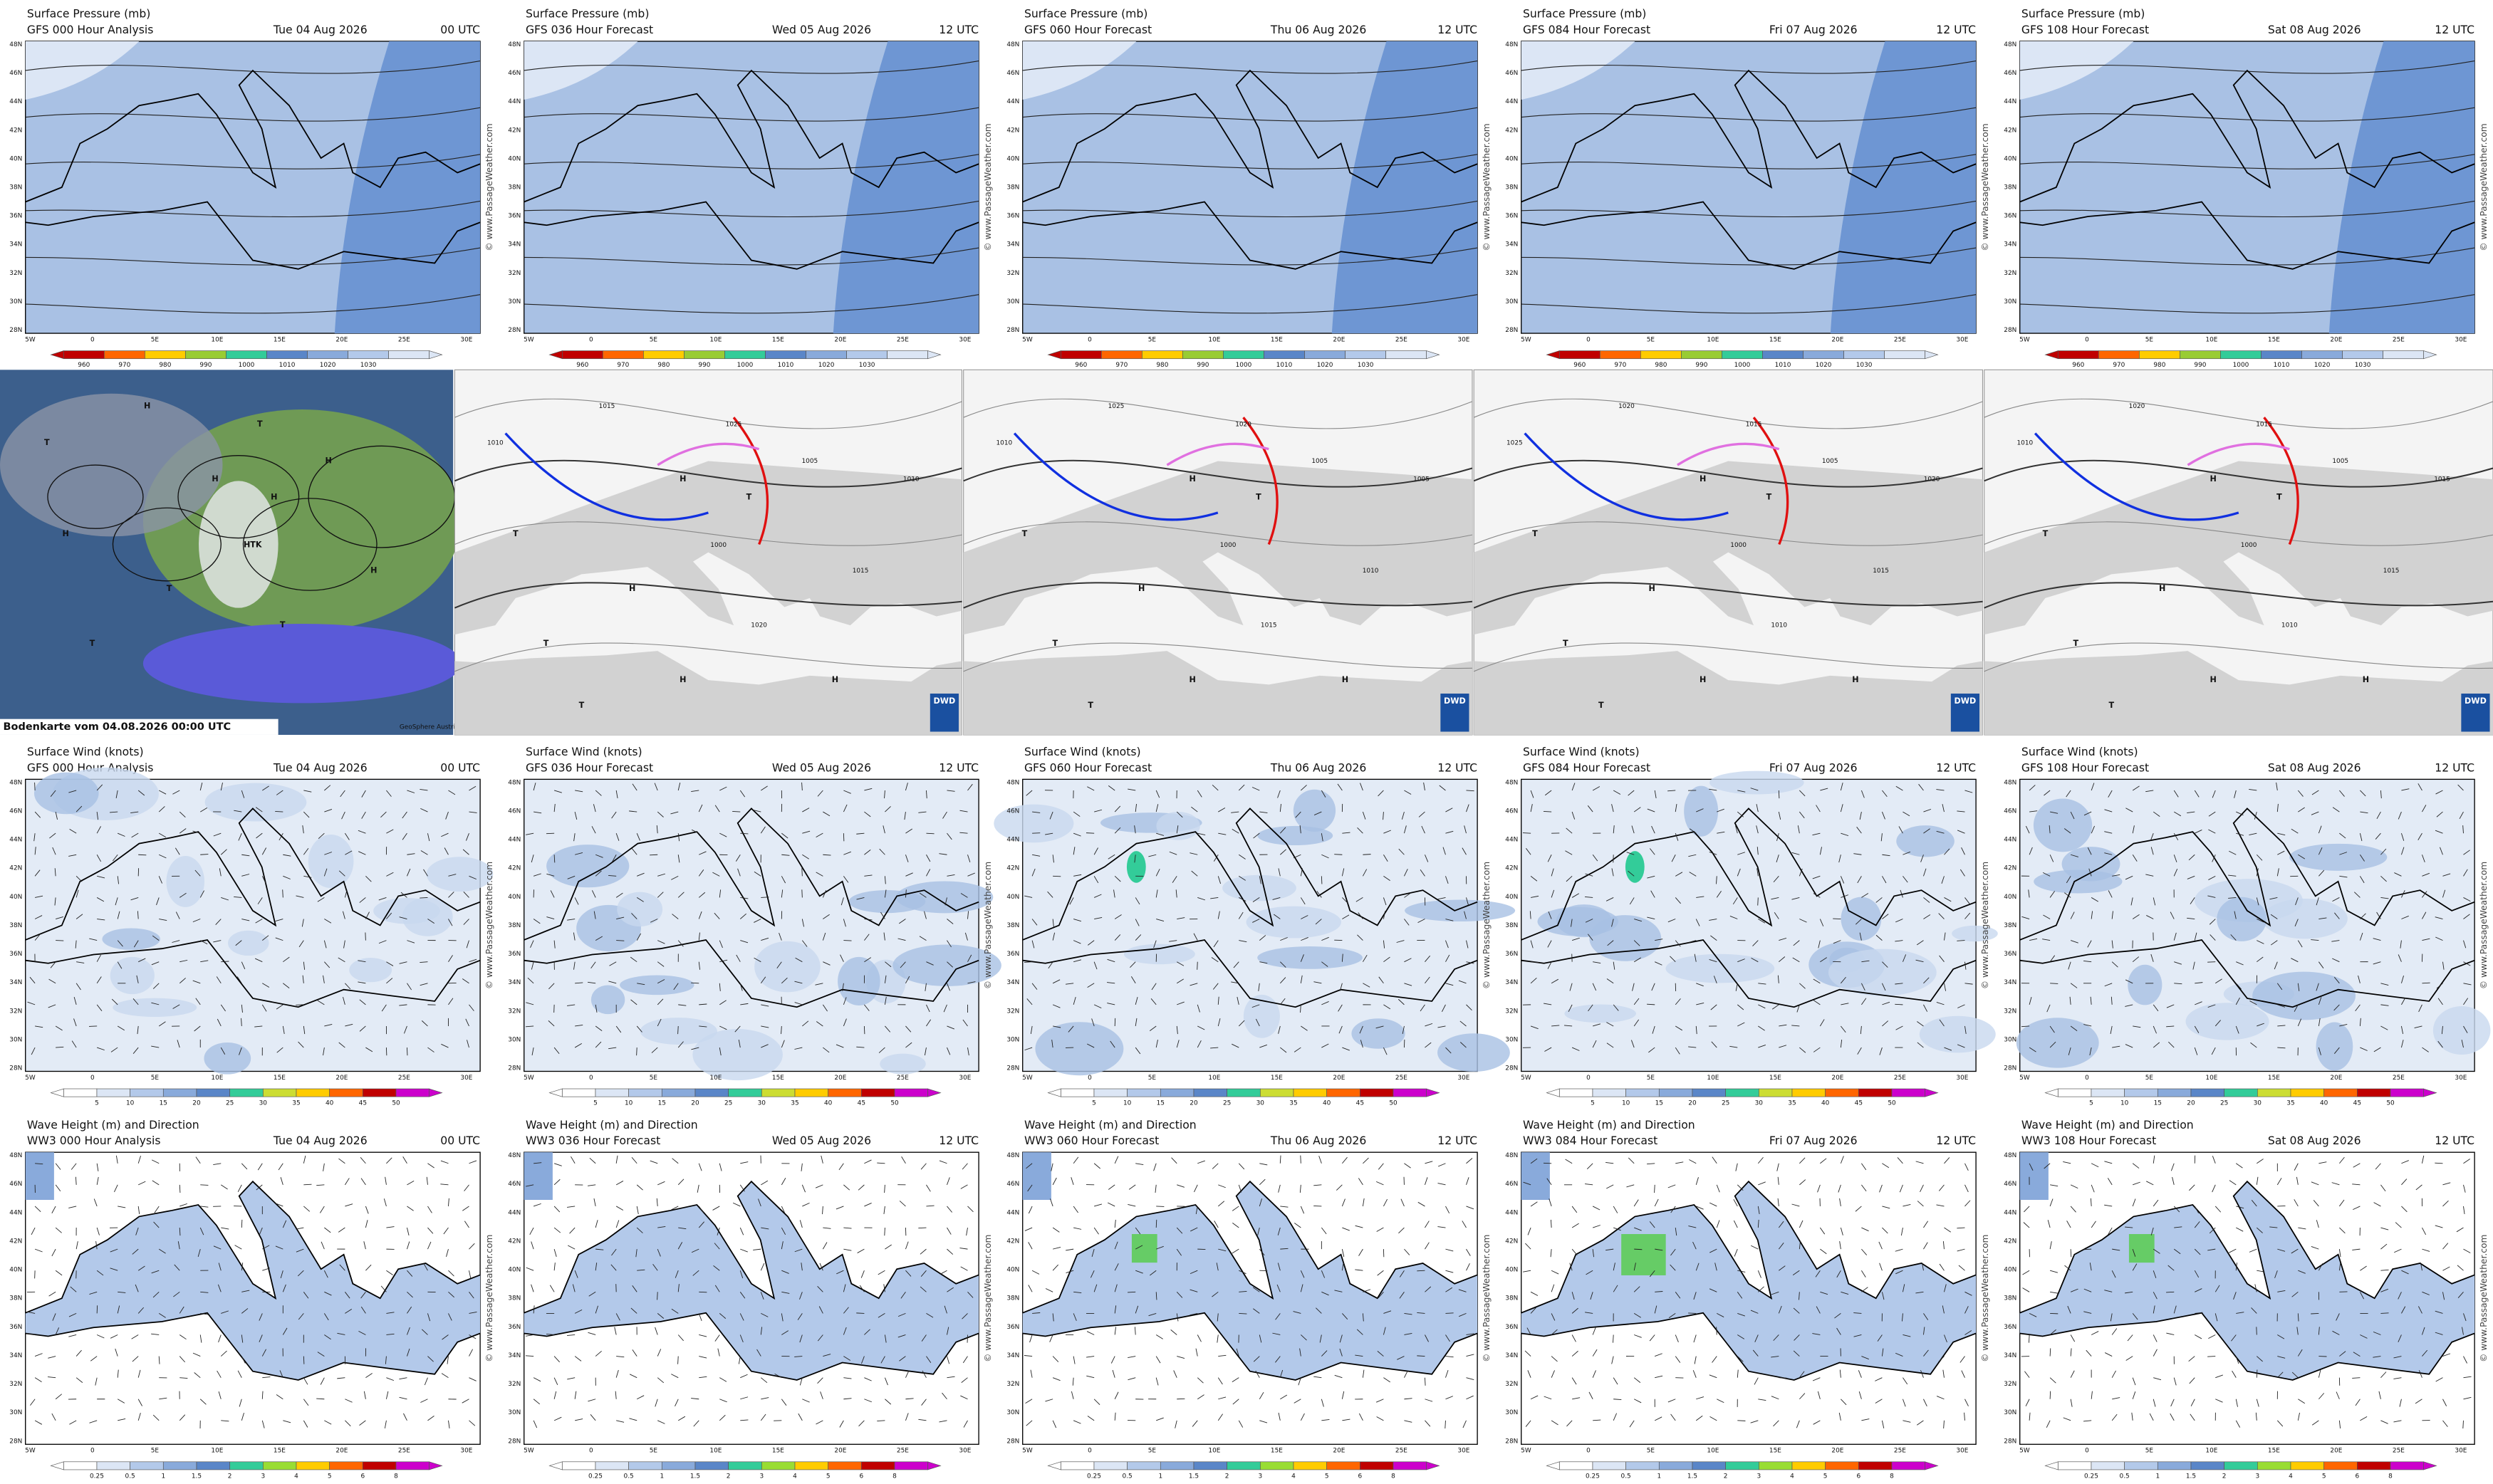  What do you see at coordinates (555, 355) in the screenshot?
I see `colorbar-end` at bounding box center [555, 355].